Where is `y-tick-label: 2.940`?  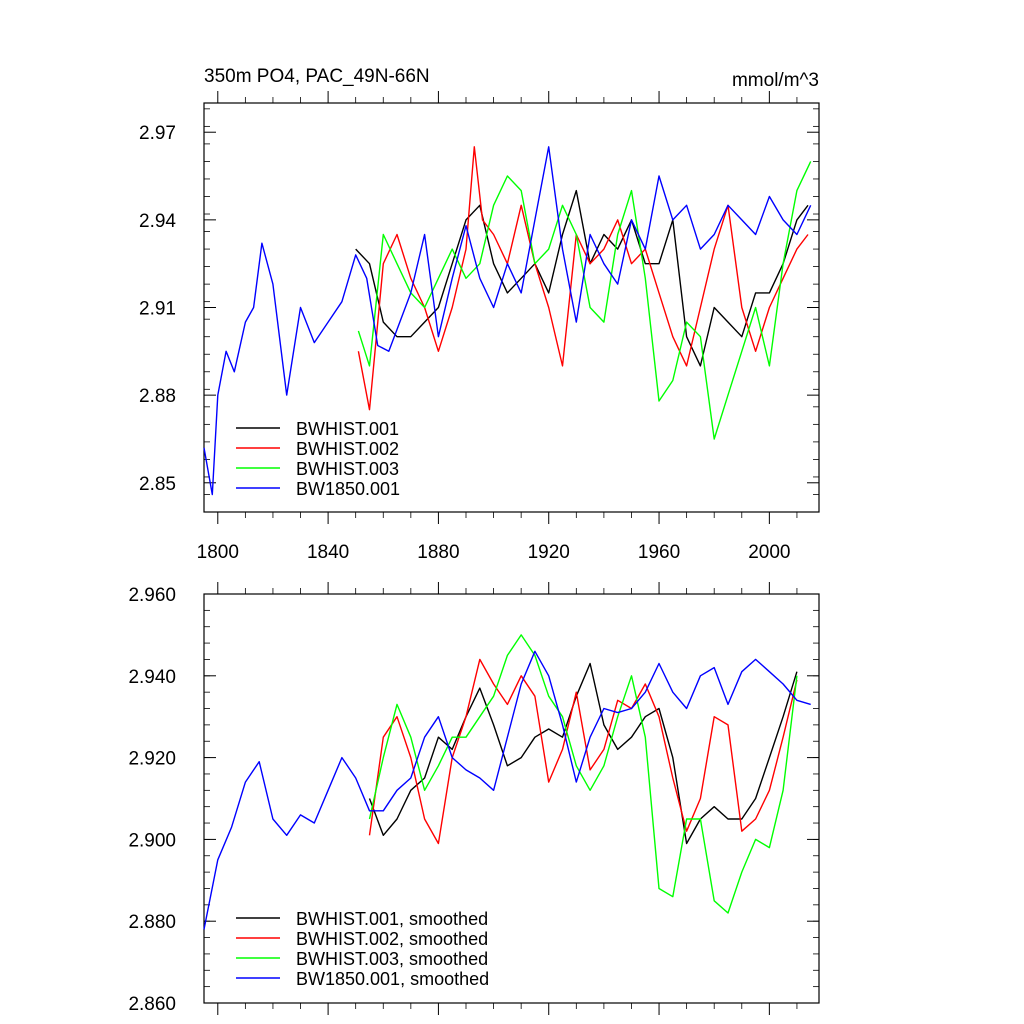
y-tick-label: 2.940 is located at coordinates (152, 677).